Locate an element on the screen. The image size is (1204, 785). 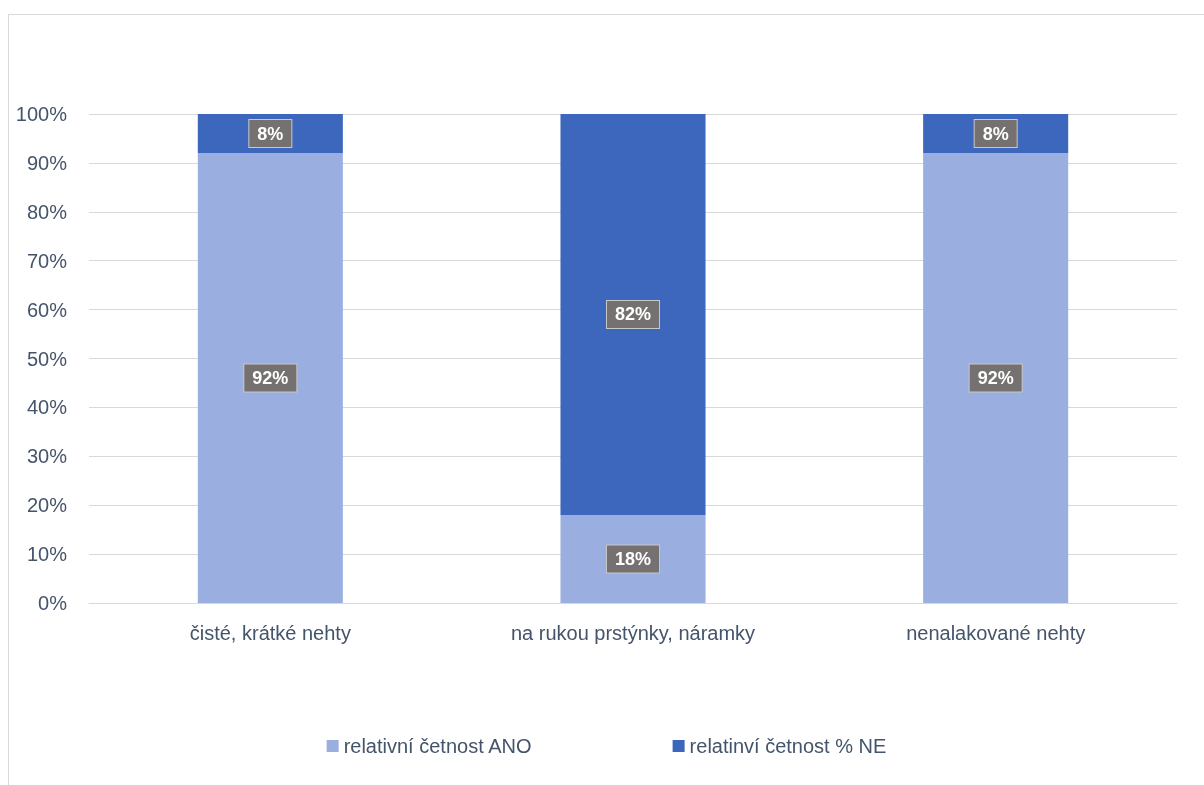
legend-label: relativní četnost ANO is located at coordinates (437, 746).